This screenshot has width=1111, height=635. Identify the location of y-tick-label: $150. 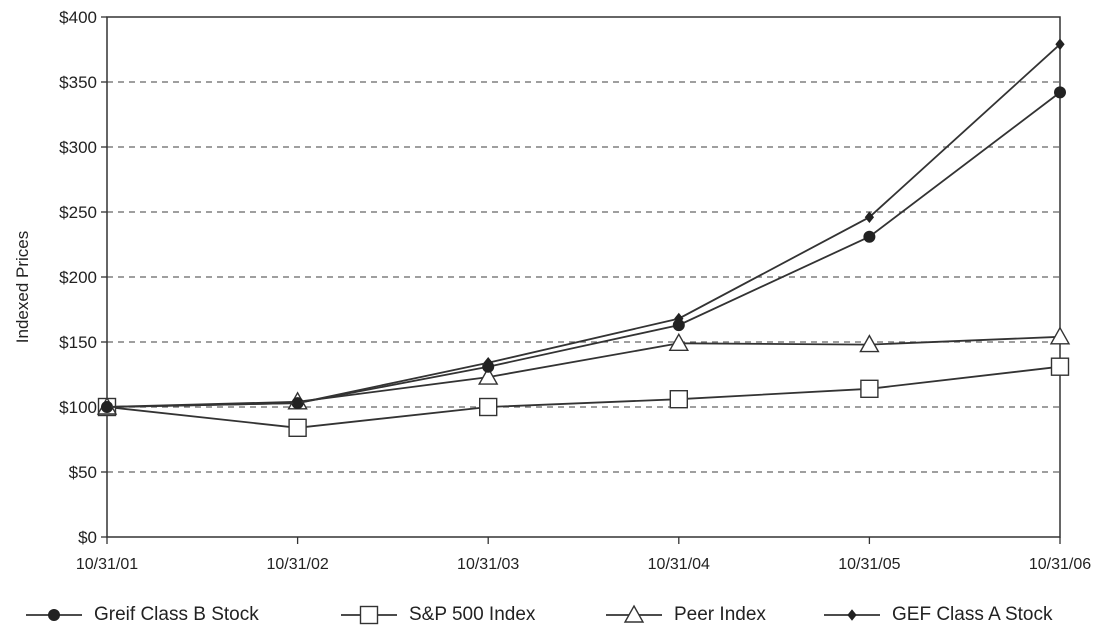
(78, 342).